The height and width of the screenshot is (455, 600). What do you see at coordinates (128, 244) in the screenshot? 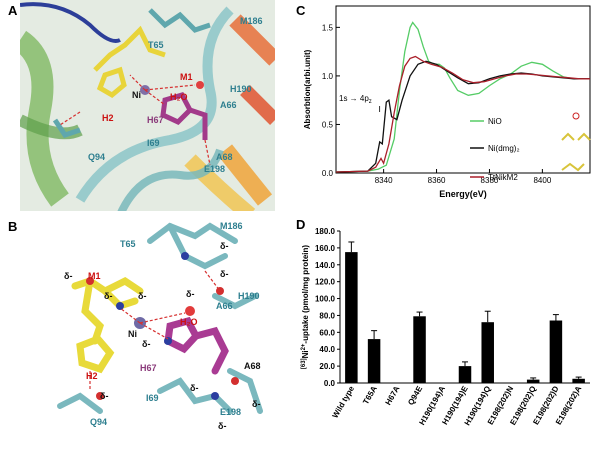
I see `residue-label: T65` at bounding box center [128, 244].